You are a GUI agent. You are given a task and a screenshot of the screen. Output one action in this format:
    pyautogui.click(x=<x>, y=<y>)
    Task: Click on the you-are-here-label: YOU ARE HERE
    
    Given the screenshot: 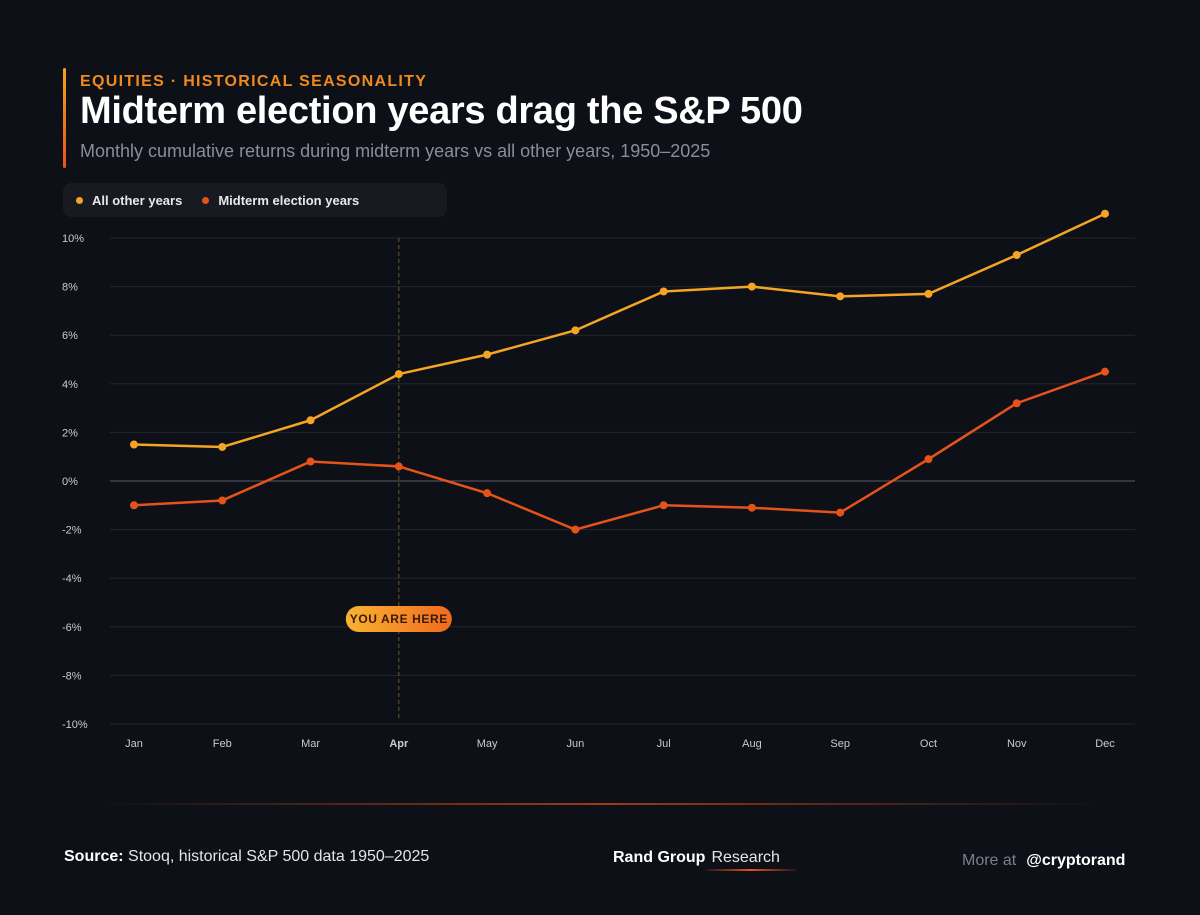 What is the action you would take?
    pyautogui.click(x=399, y=619)
    